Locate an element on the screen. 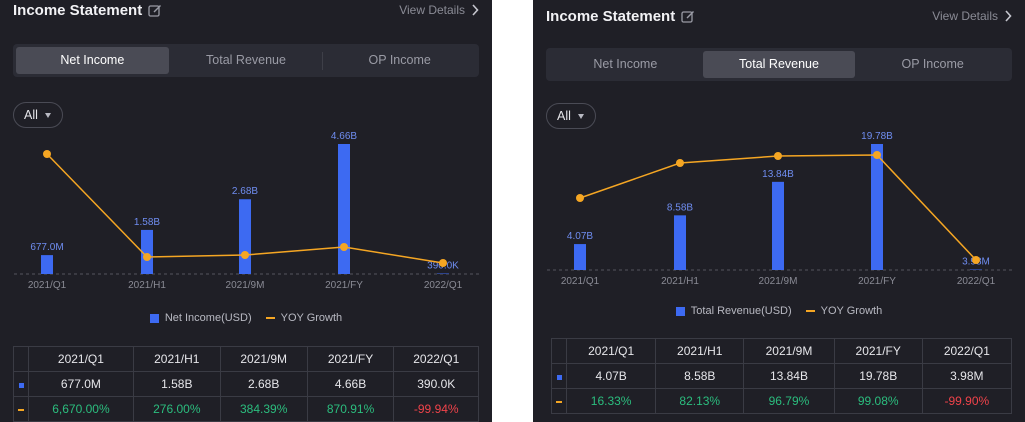  legend-bar-label: Net Income(USD) is located at coordinates (208, 318).